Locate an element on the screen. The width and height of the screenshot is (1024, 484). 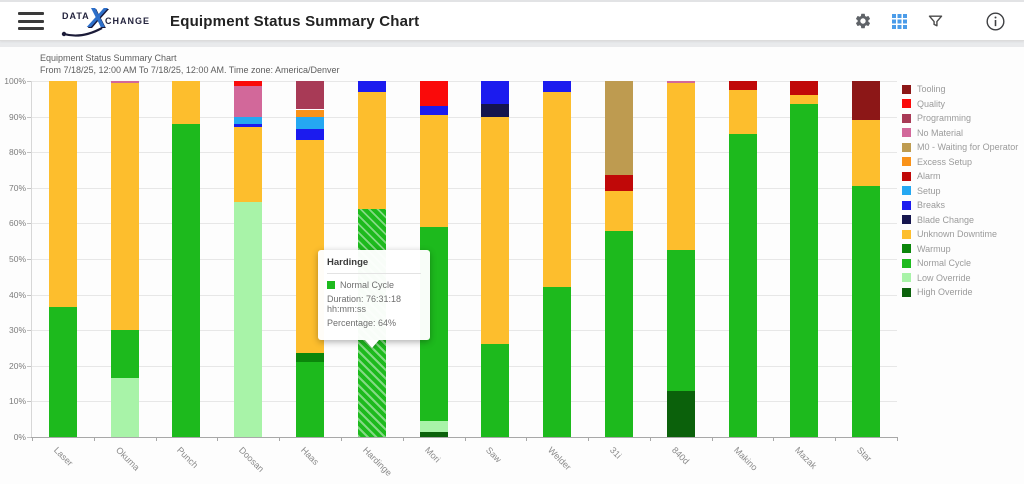
bar-segment-Saw-Blade Change is located at coordinates (495, 110).